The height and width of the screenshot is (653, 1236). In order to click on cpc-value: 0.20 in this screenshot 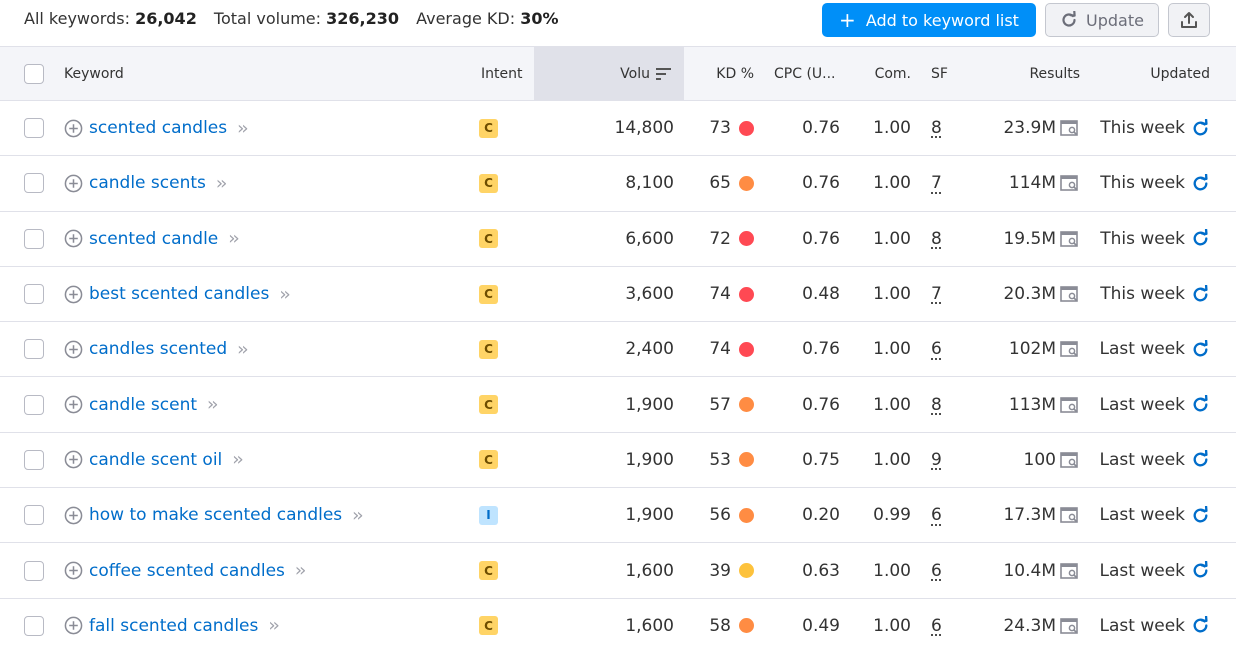, I will do `click(821, 515)`.